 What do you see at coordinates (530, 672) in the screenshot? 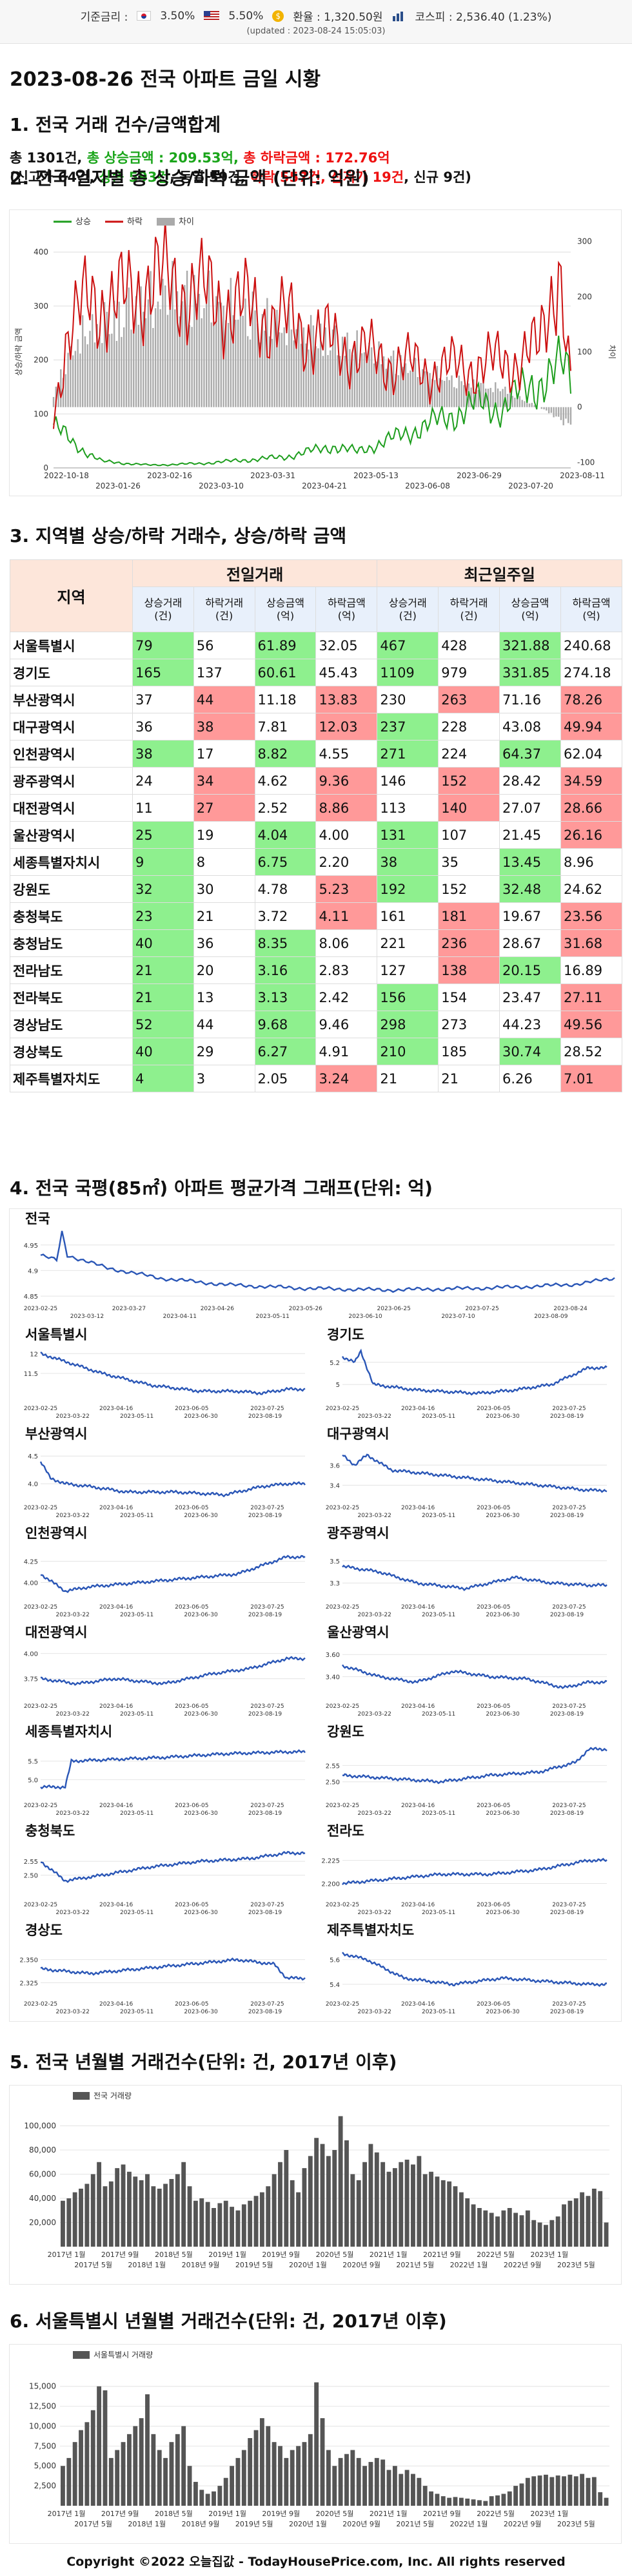
I see `table-cell: 331.85` at bounding box center [530, 672].